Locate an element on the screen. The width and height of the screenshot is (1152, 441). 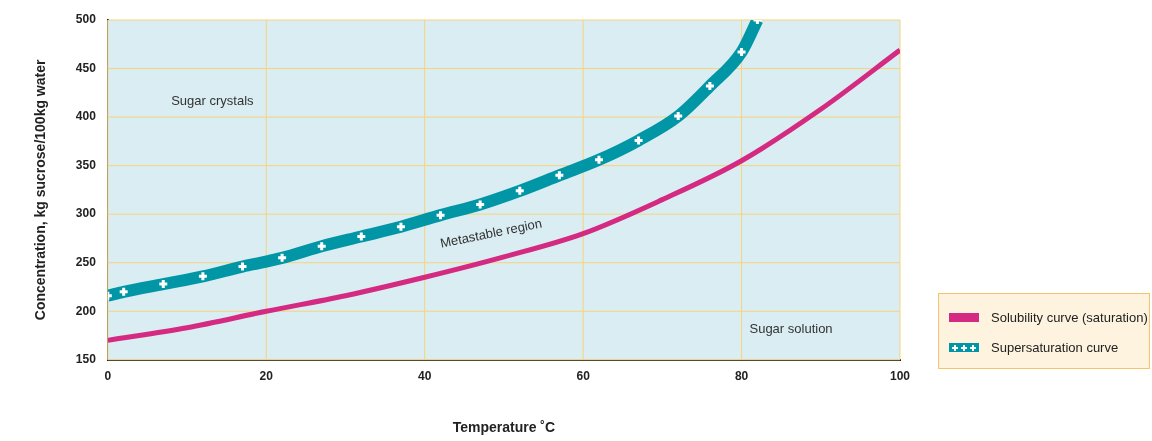
y-tick-label: 250 is located at coordinates (86, 262).